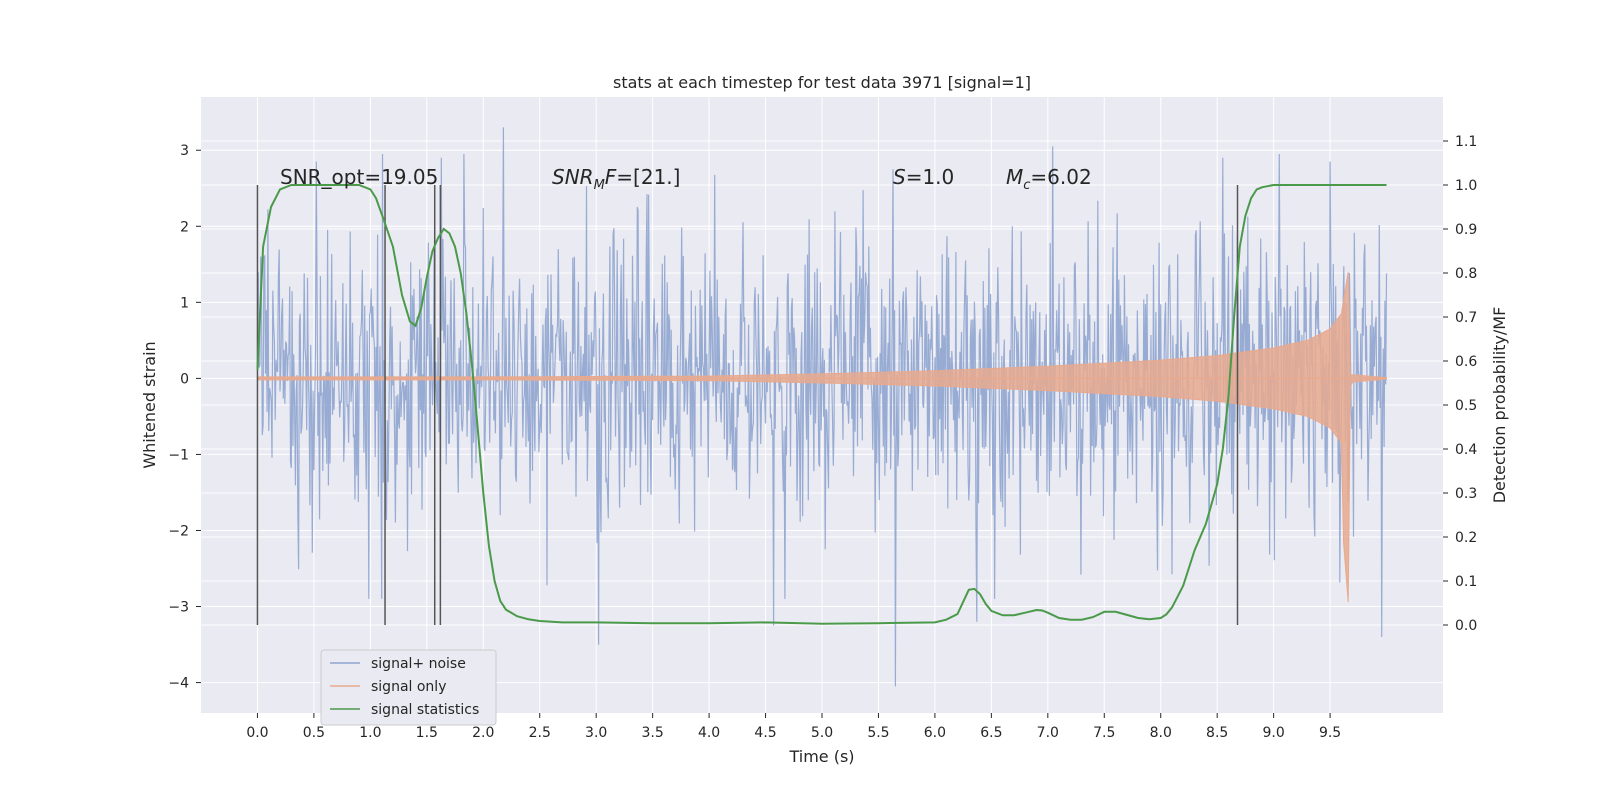  I want to click on x-tick-label: 3.5, so click(653, 733).